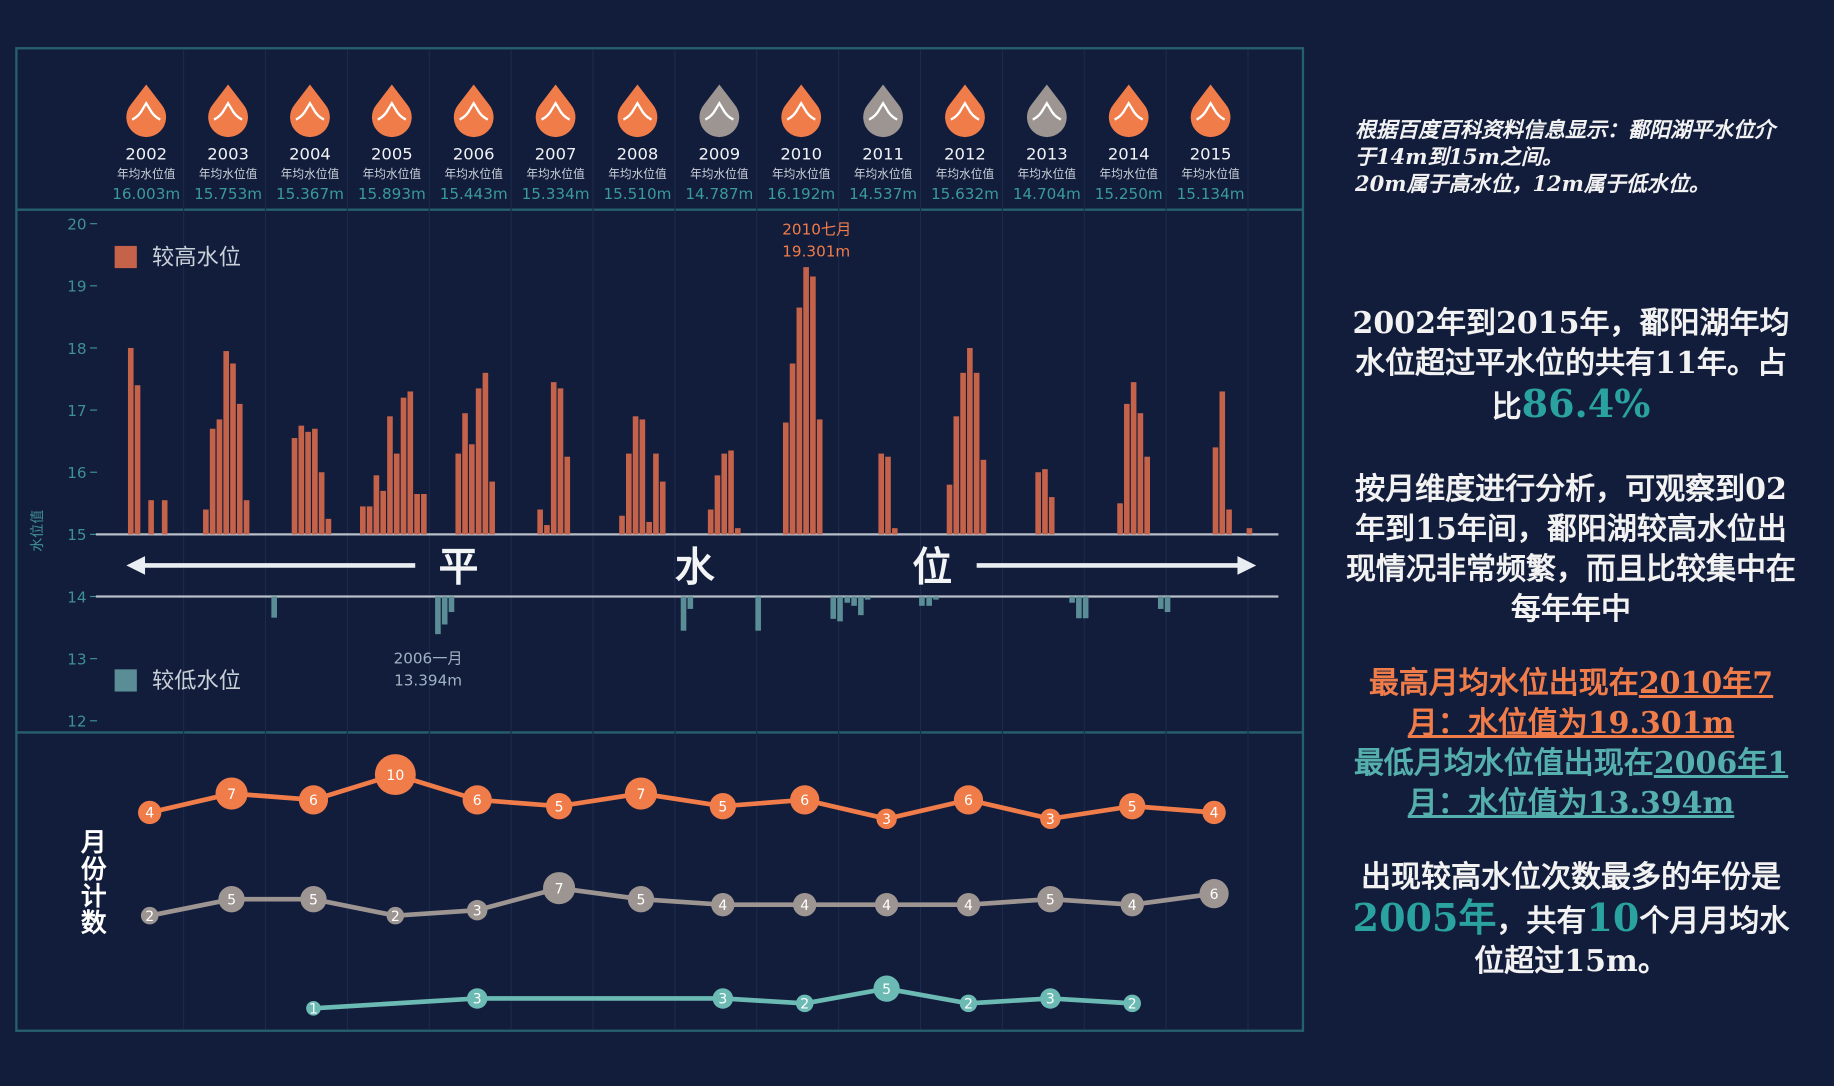 The width and height of the screenshot is (1834, 1086). Describe the element at coordinates (76, 349) in the screenshot. I see `y-tick-label: 18` at that location.